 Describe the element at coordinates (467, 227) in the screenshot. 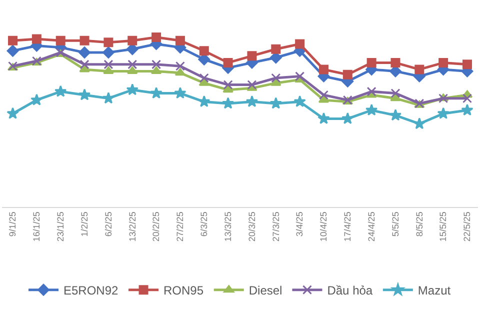

I see `x-tick-label: 22/5/25` at that location.